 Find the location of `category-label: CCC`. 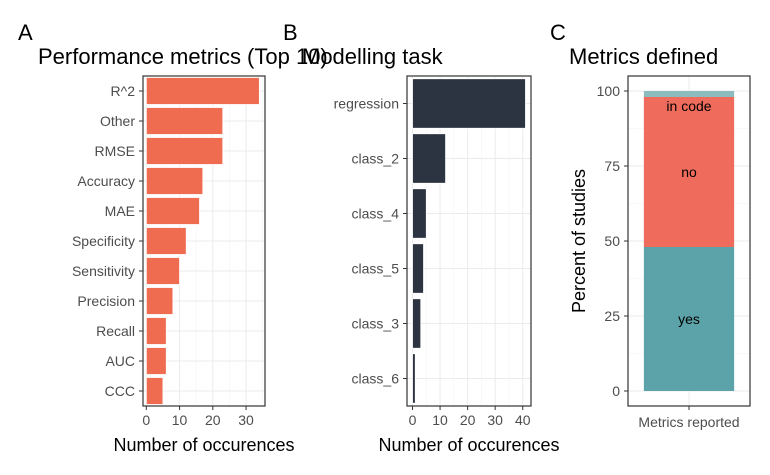

category-label: CCC is located at coordinates (120, 391).